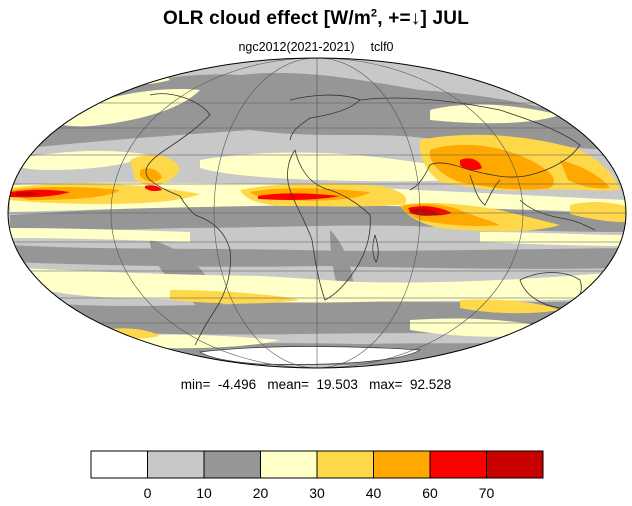 The image size is (632, 506). I want to click on subtitle-run: ngc2012(2021-2021), so click(296, 47).